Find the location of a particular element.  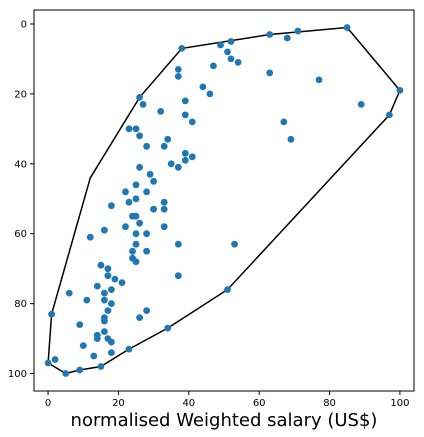

y-tick-label: 20 is located at coordinates (20, 94).